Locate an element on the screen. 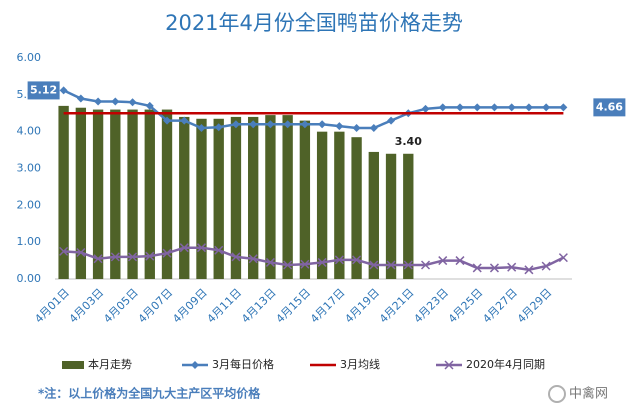 Image resolution: width=629 pixels, height=419 pixels. x-tick-label: 4月03日 is located at coordinates (87, 306).